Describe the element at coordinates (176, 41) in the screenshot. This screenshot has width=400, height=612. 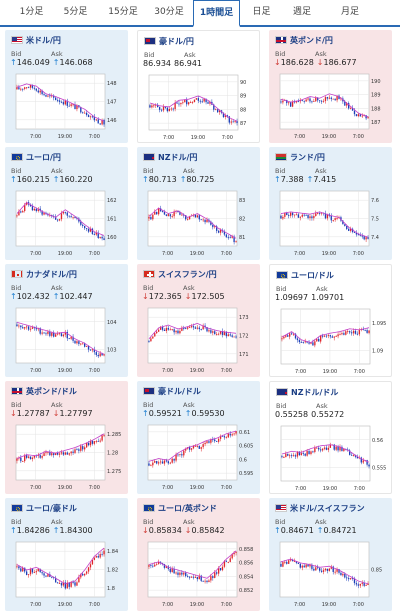
I see `pair-name: 豪ドル/円` at that location.